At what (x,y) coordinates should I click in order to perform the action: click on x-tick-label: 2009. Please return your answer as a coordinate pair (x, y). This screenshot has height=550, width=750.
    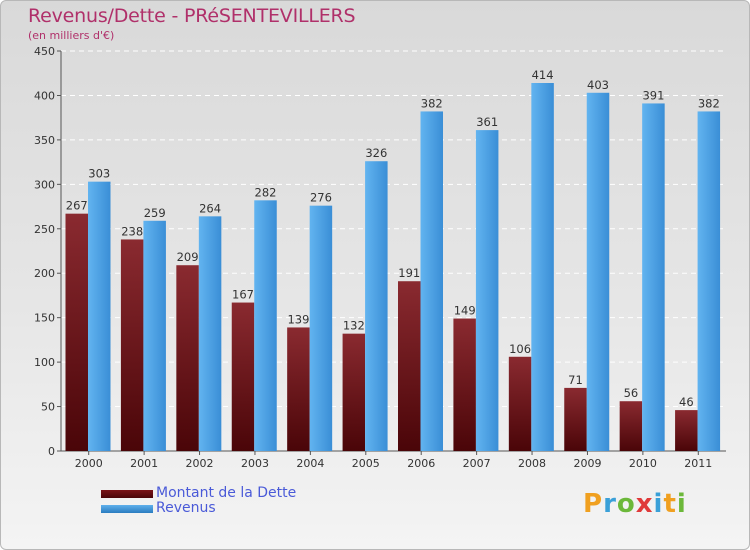
    Looking at the image, I should click on (587, 463).